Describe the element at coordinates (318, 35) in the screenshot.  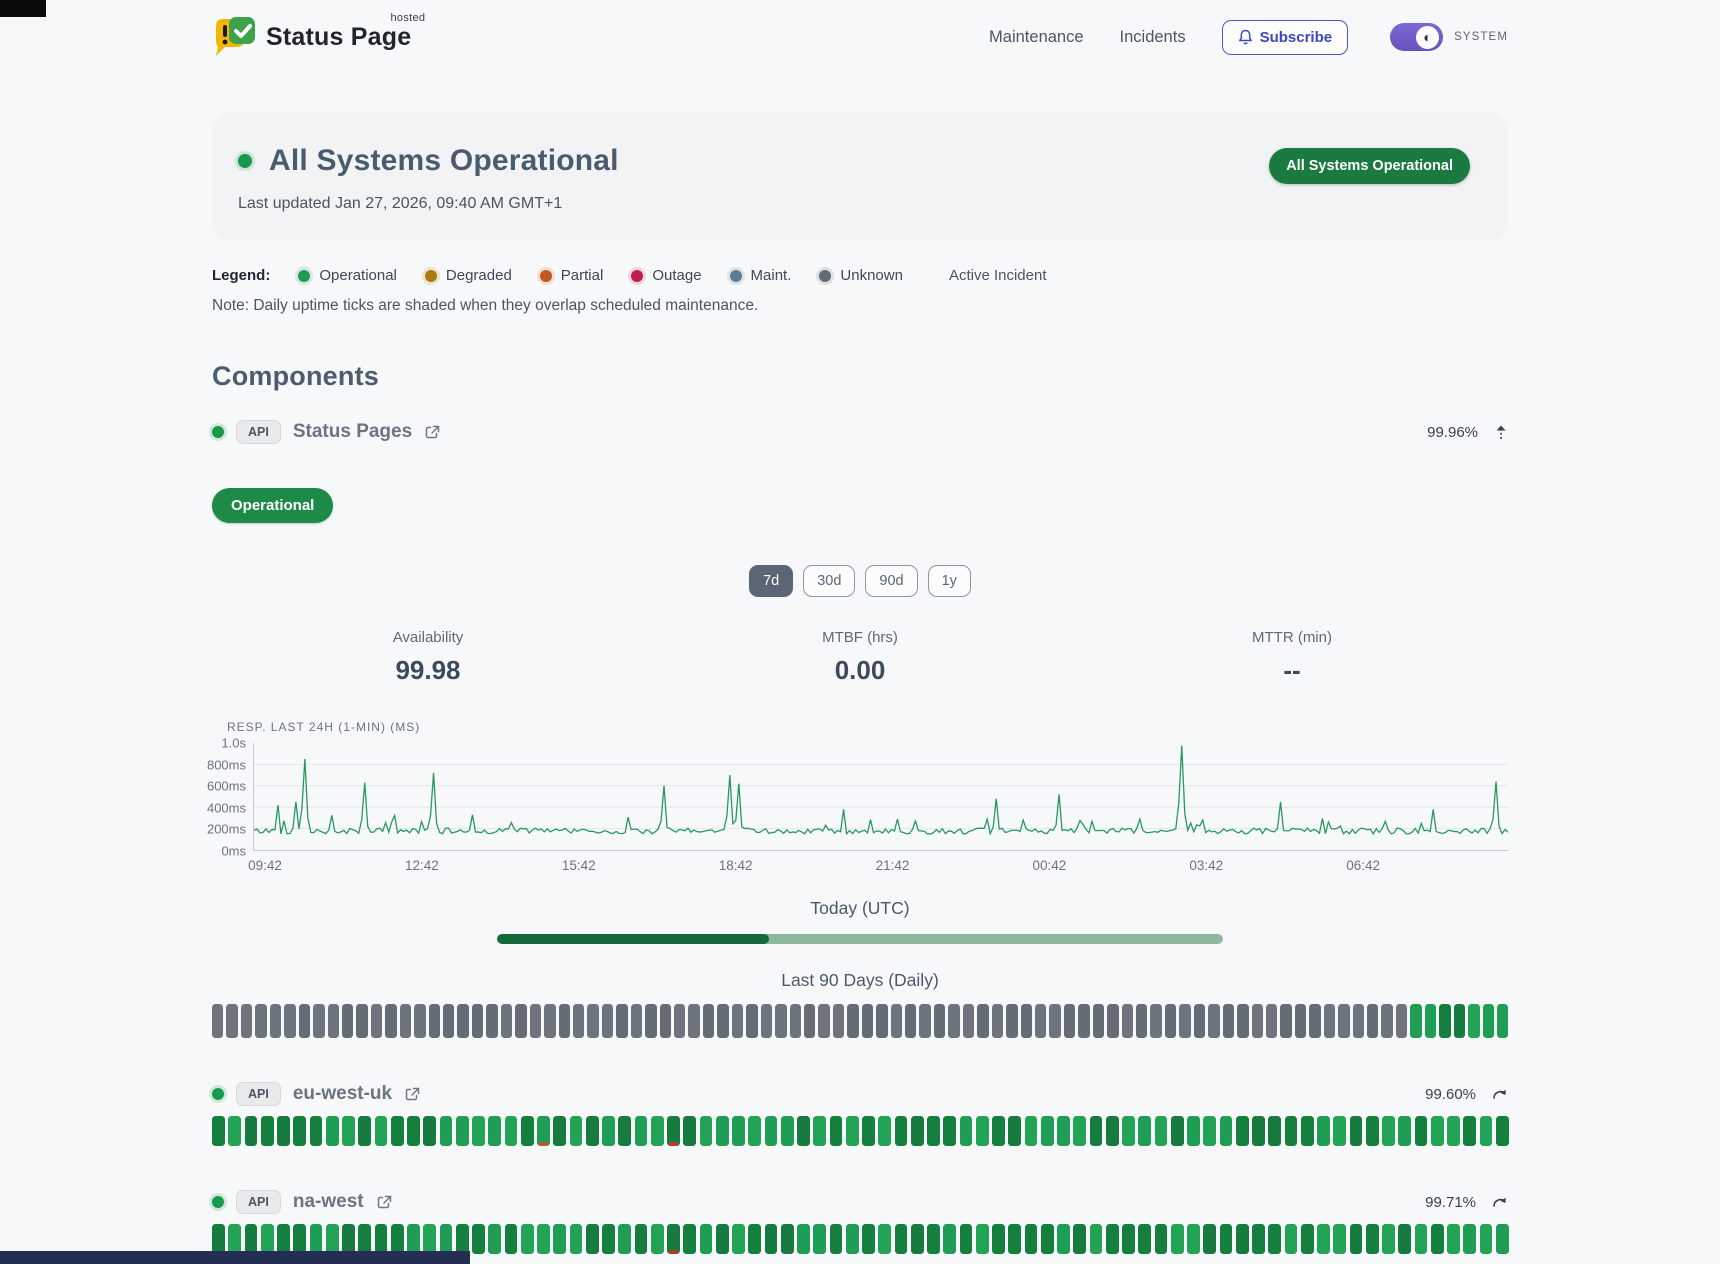
I see `brand-logo: Status Page hosted` at that location.